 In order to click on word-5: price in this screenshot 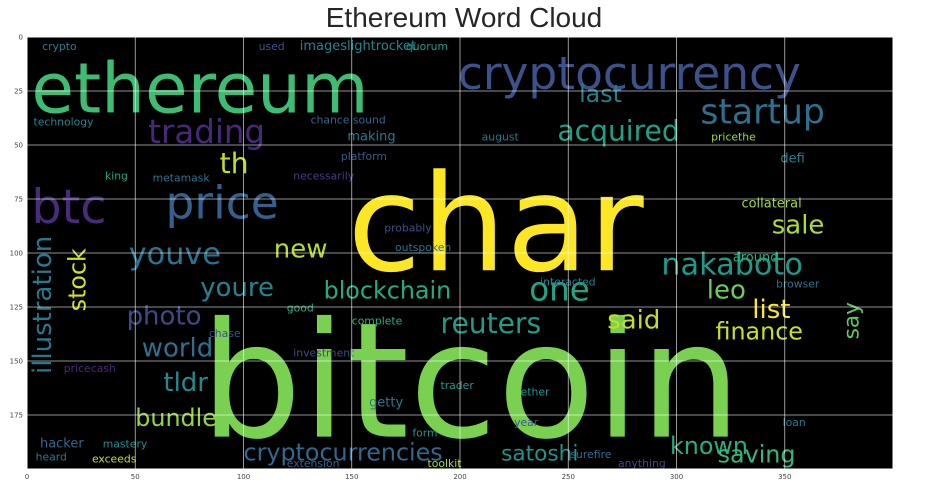, I will do `click(222, 202)`.